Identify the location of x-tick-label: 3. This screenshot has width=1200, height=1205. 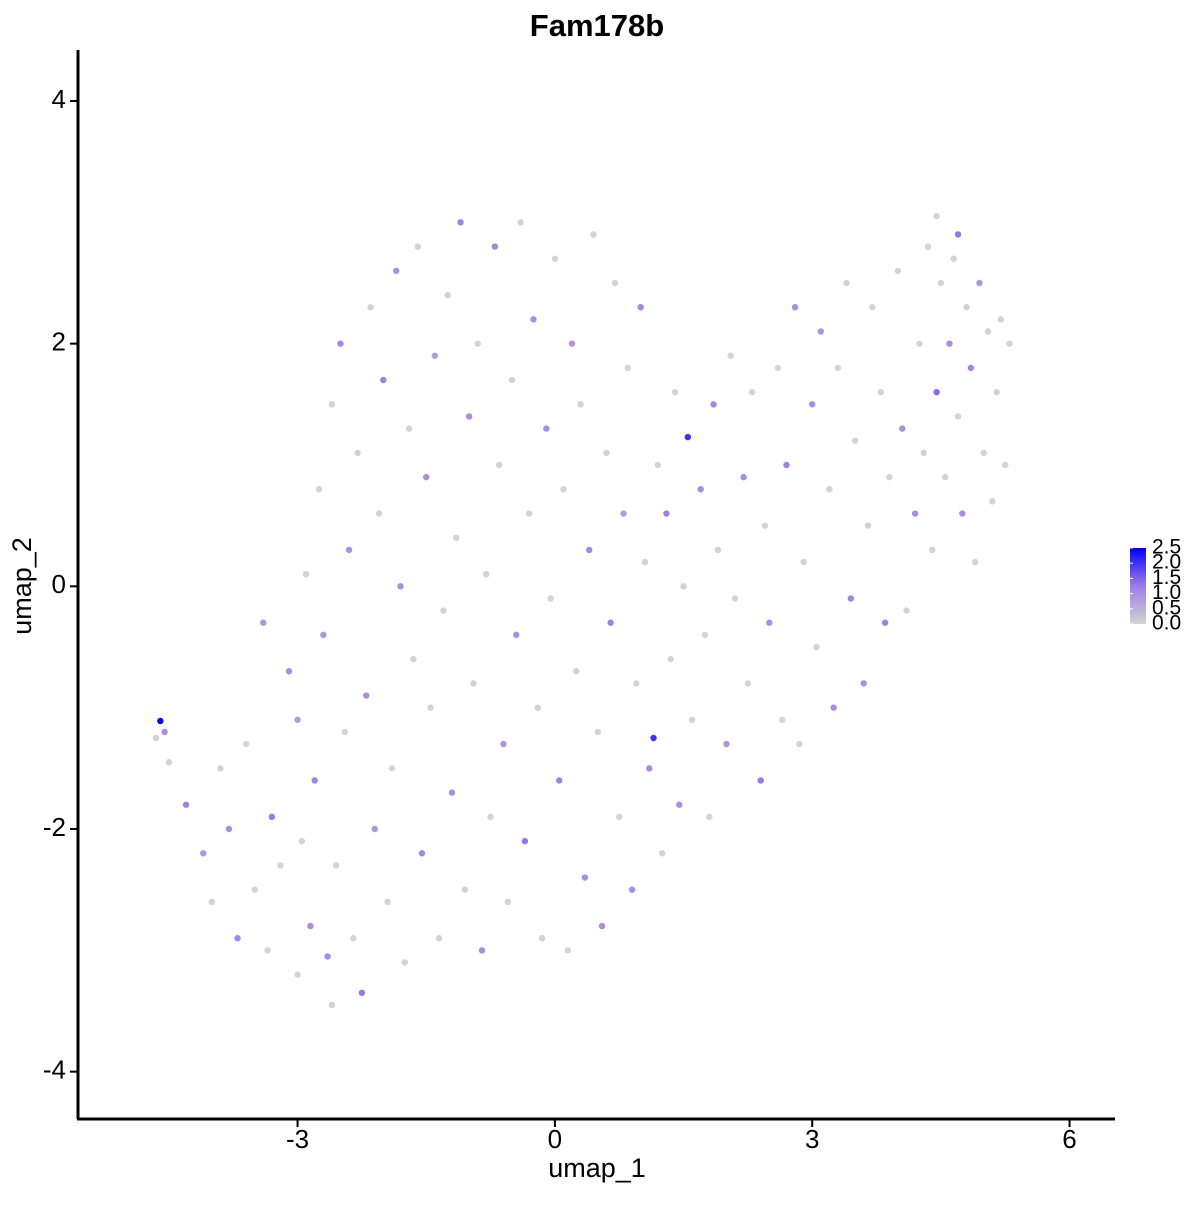
(812, 1139).